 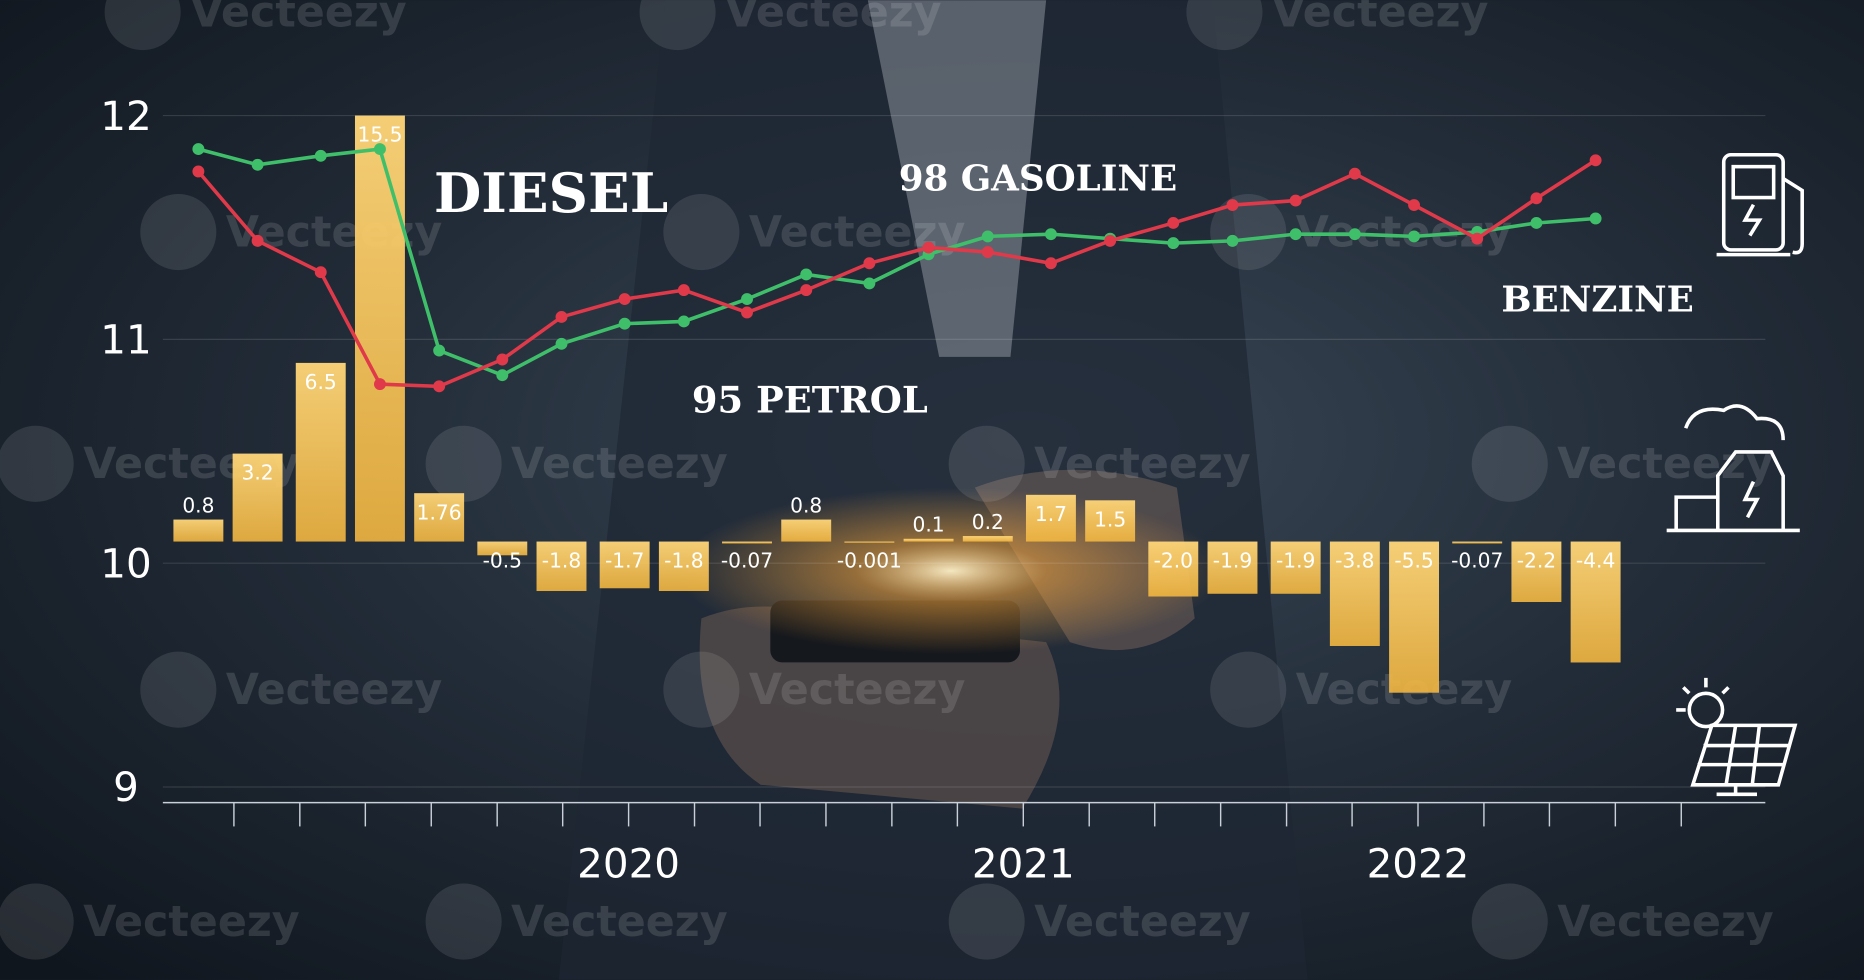 I want to click on y-tick-label: 11, so click(x=125, y=340).